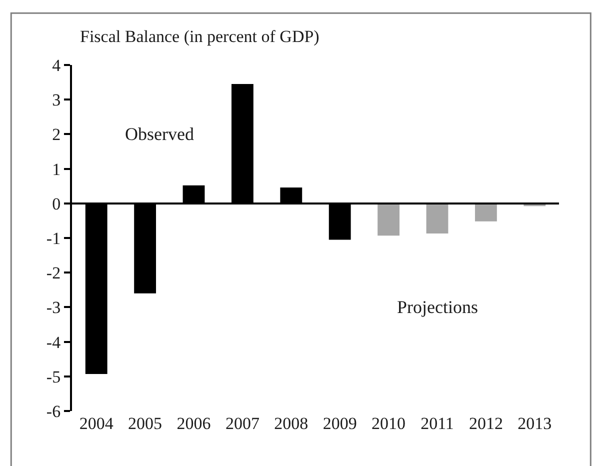 The width and height of the screenshot is (601, 466). I want to click on y-tick-label: -5, so click(53, 376).